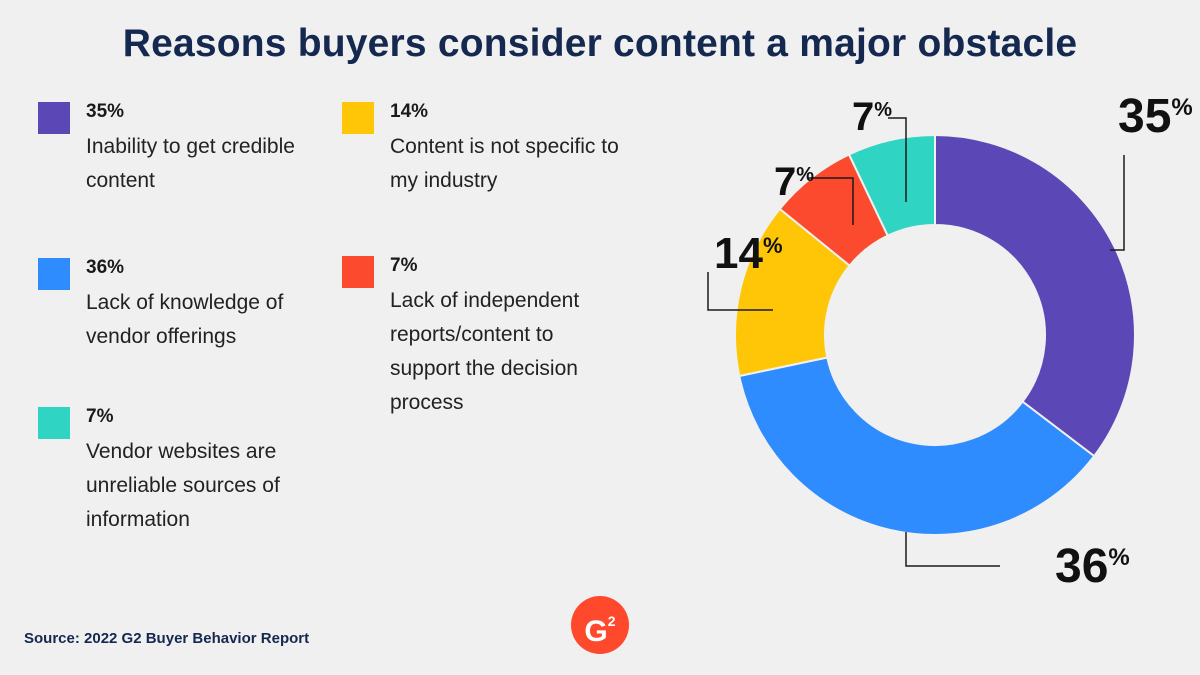 The width and height of the screenshot is (1200, 675). What do you see at coordinates (54, 423) in the screenshot?
I see `legend-swatch-teal` at bounding box center [54, 423].